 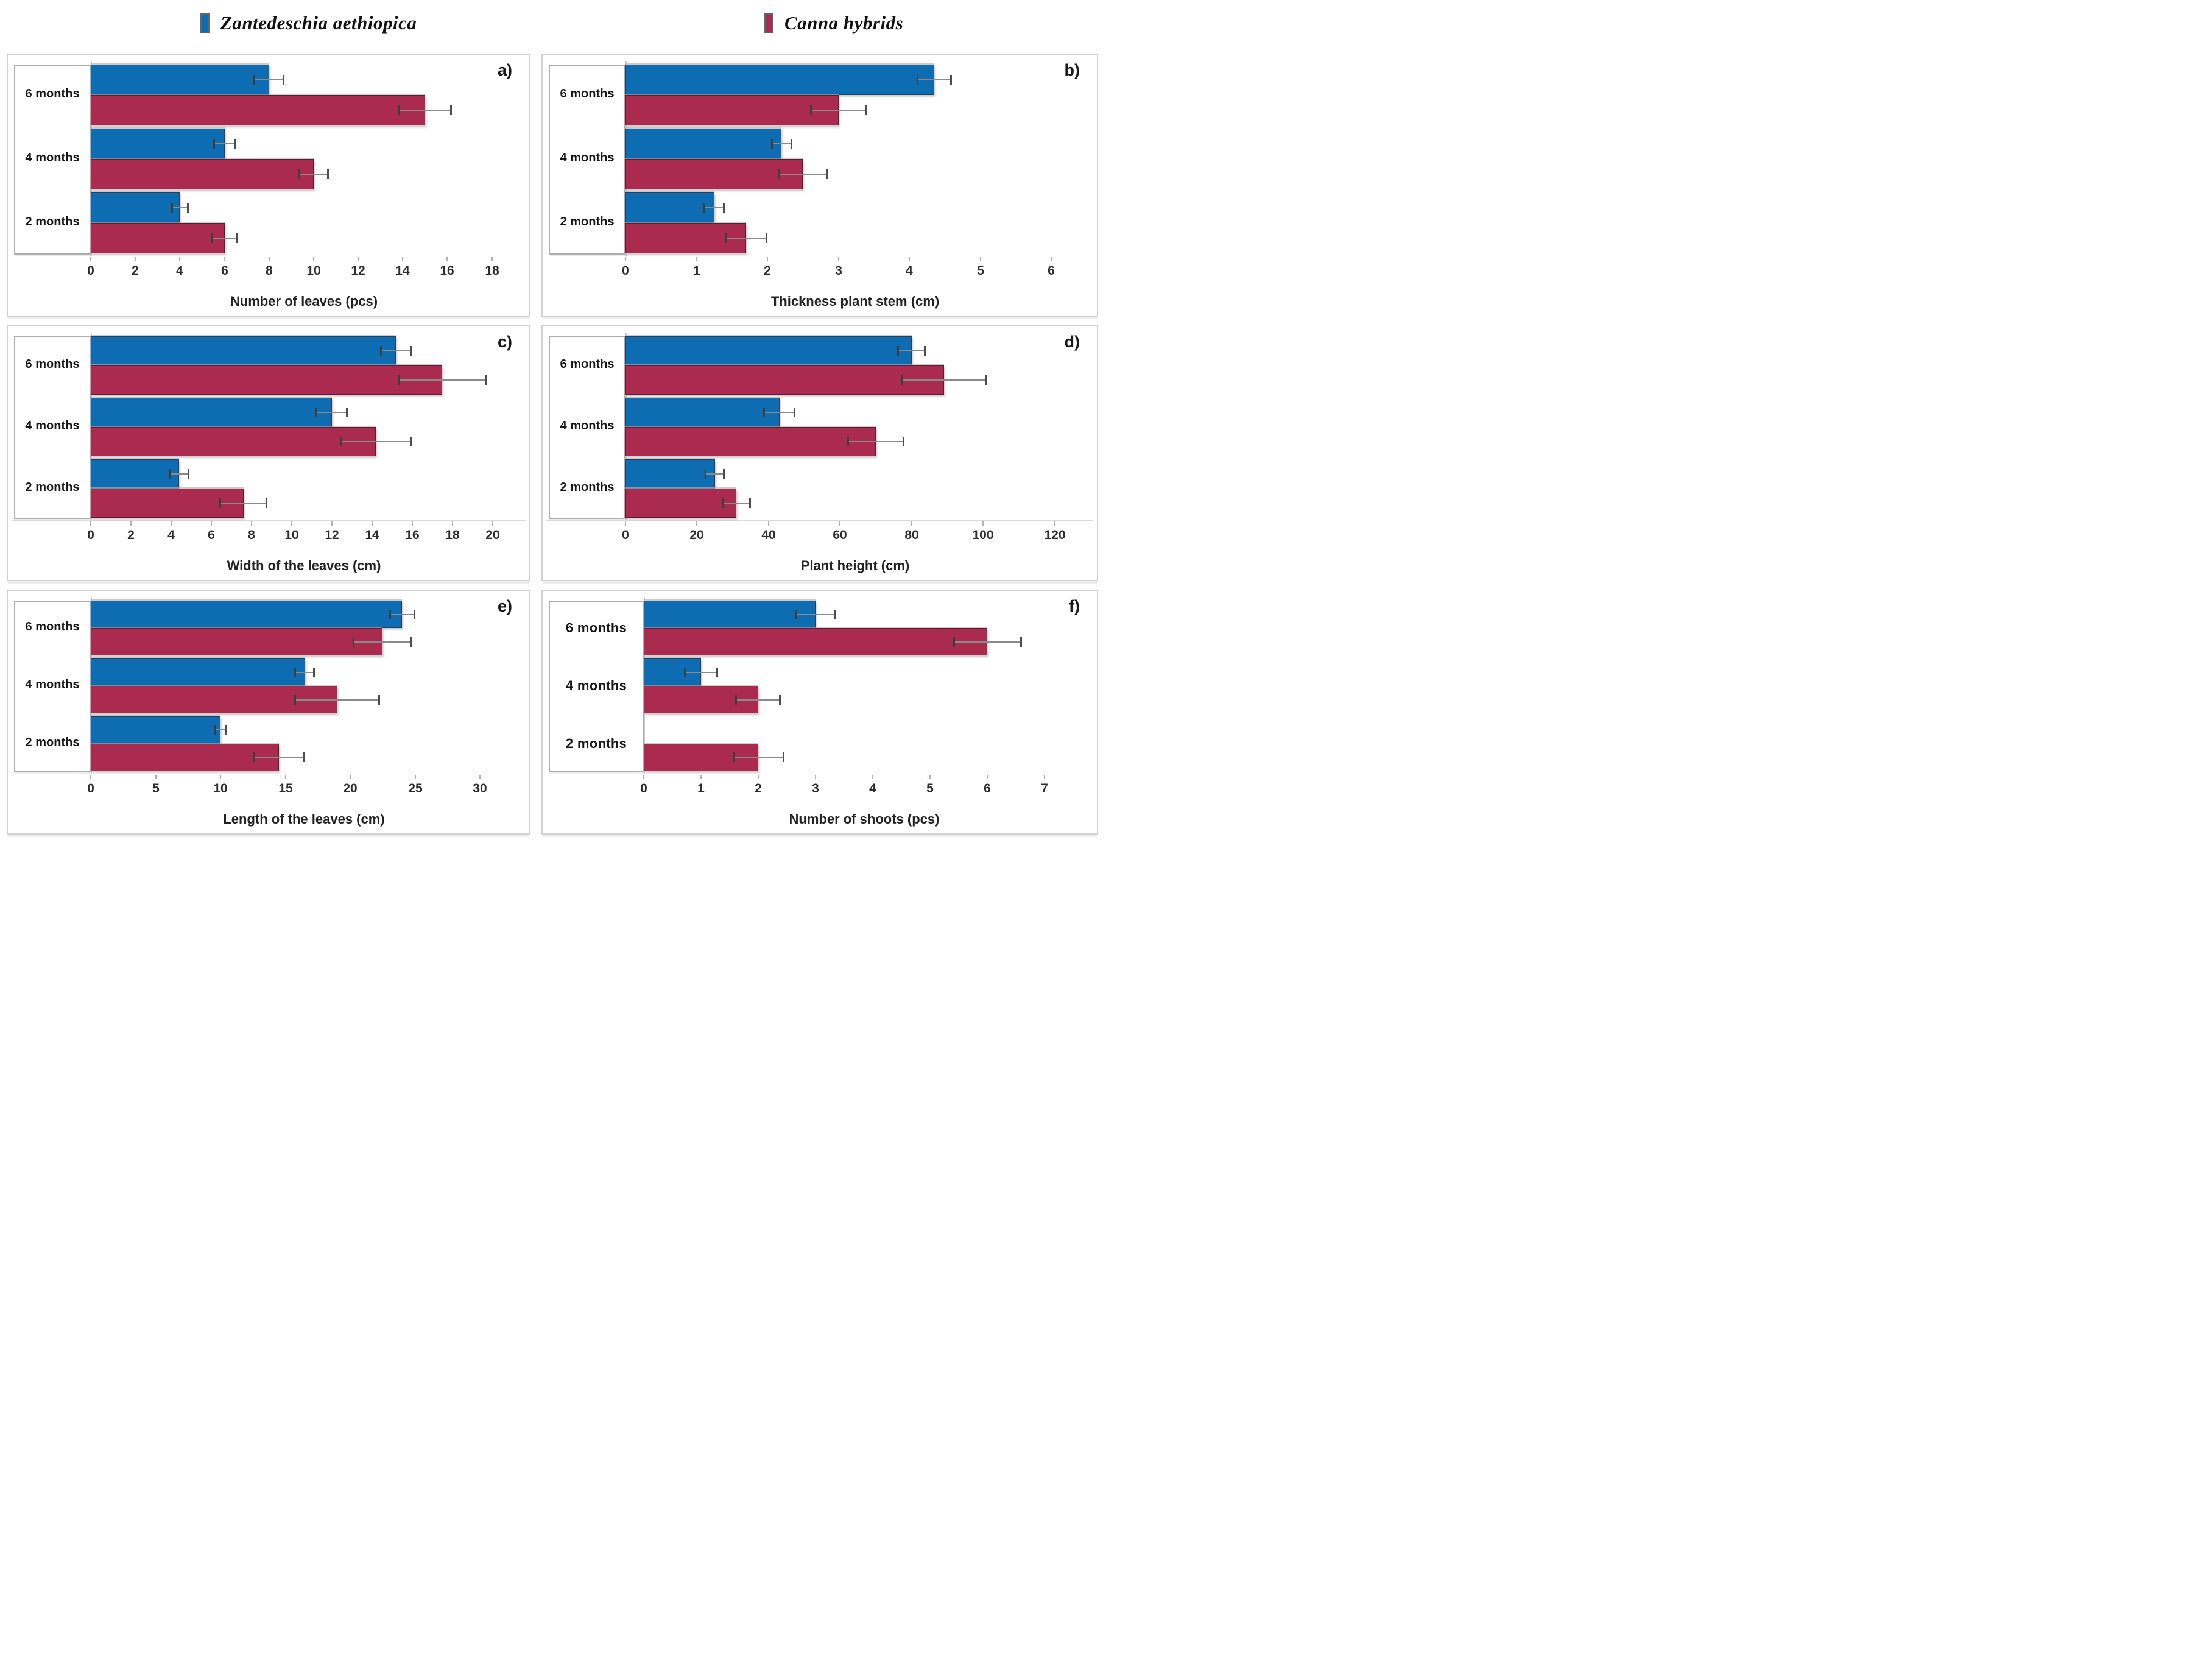 What do you see at coordinates (596, 743) in the screenshot?
I see `category-label: 2 months` at bounding box center [596, 743].